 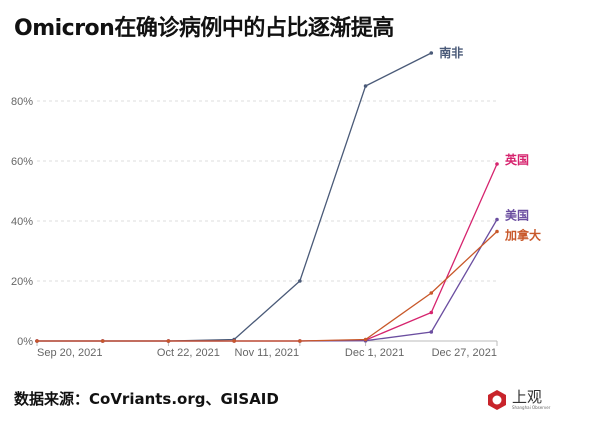 What do you see at coordinates (522, 235) in the screenshot?
I see `series-label: 加拿大` at bounding box center [522, 235].